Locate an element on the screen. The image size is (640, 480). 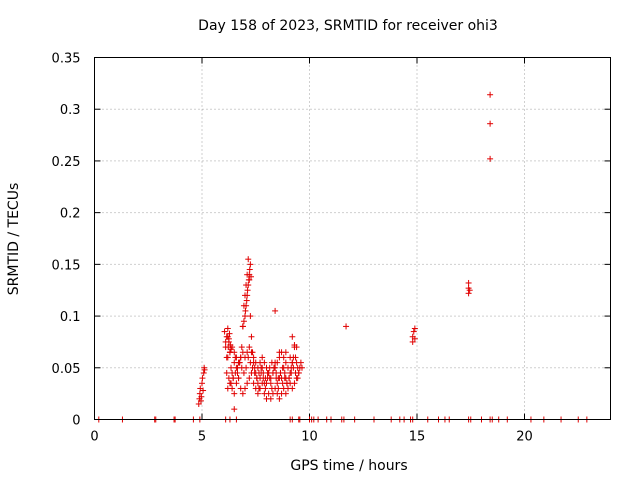
y-tick-label: 0.15 is located at coordinates (66, 265).